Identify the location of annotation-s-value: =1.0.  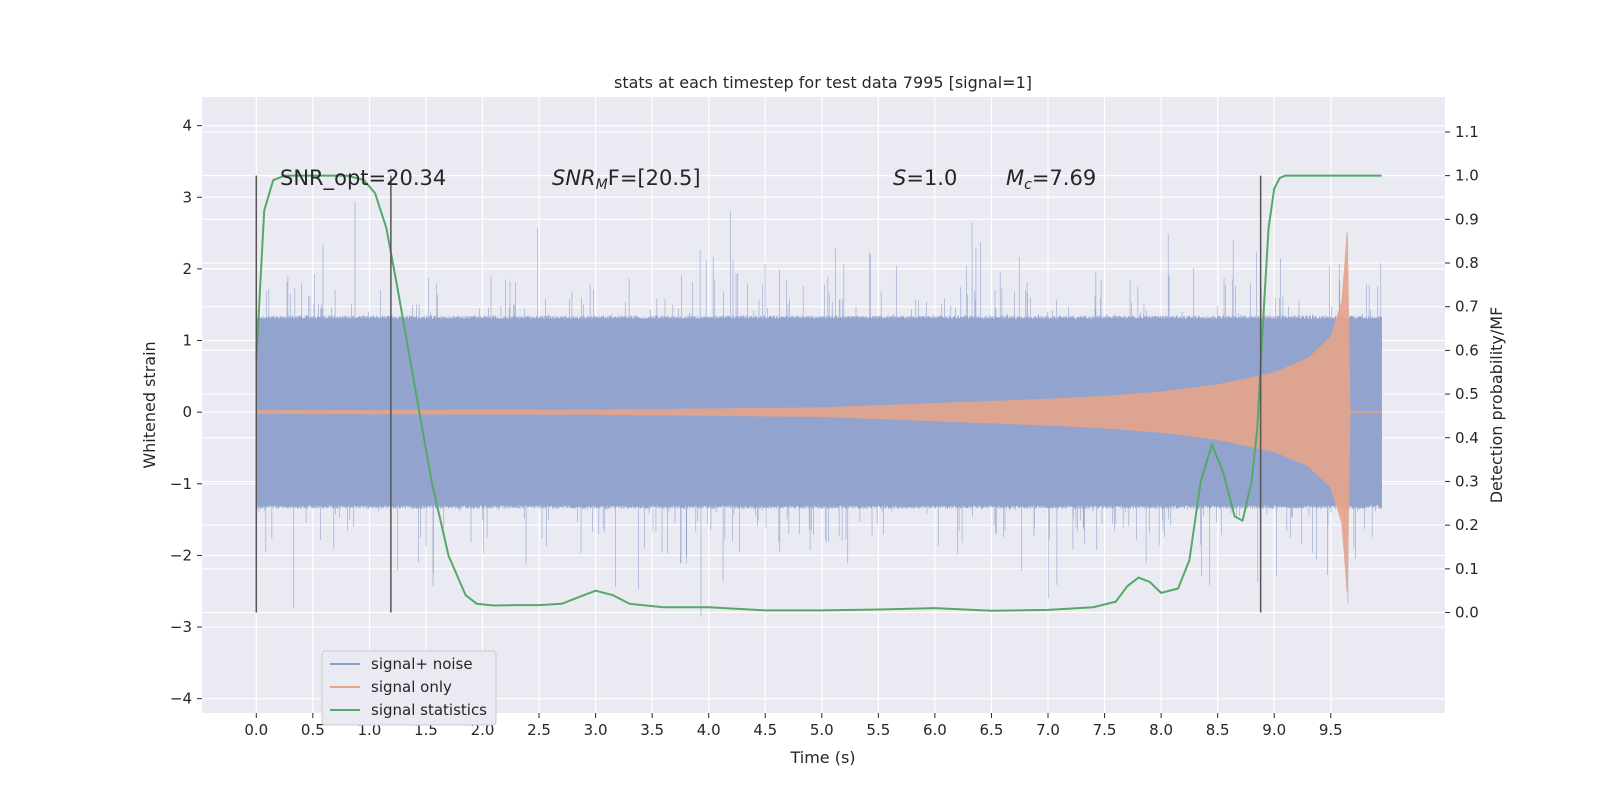
(931, 178).